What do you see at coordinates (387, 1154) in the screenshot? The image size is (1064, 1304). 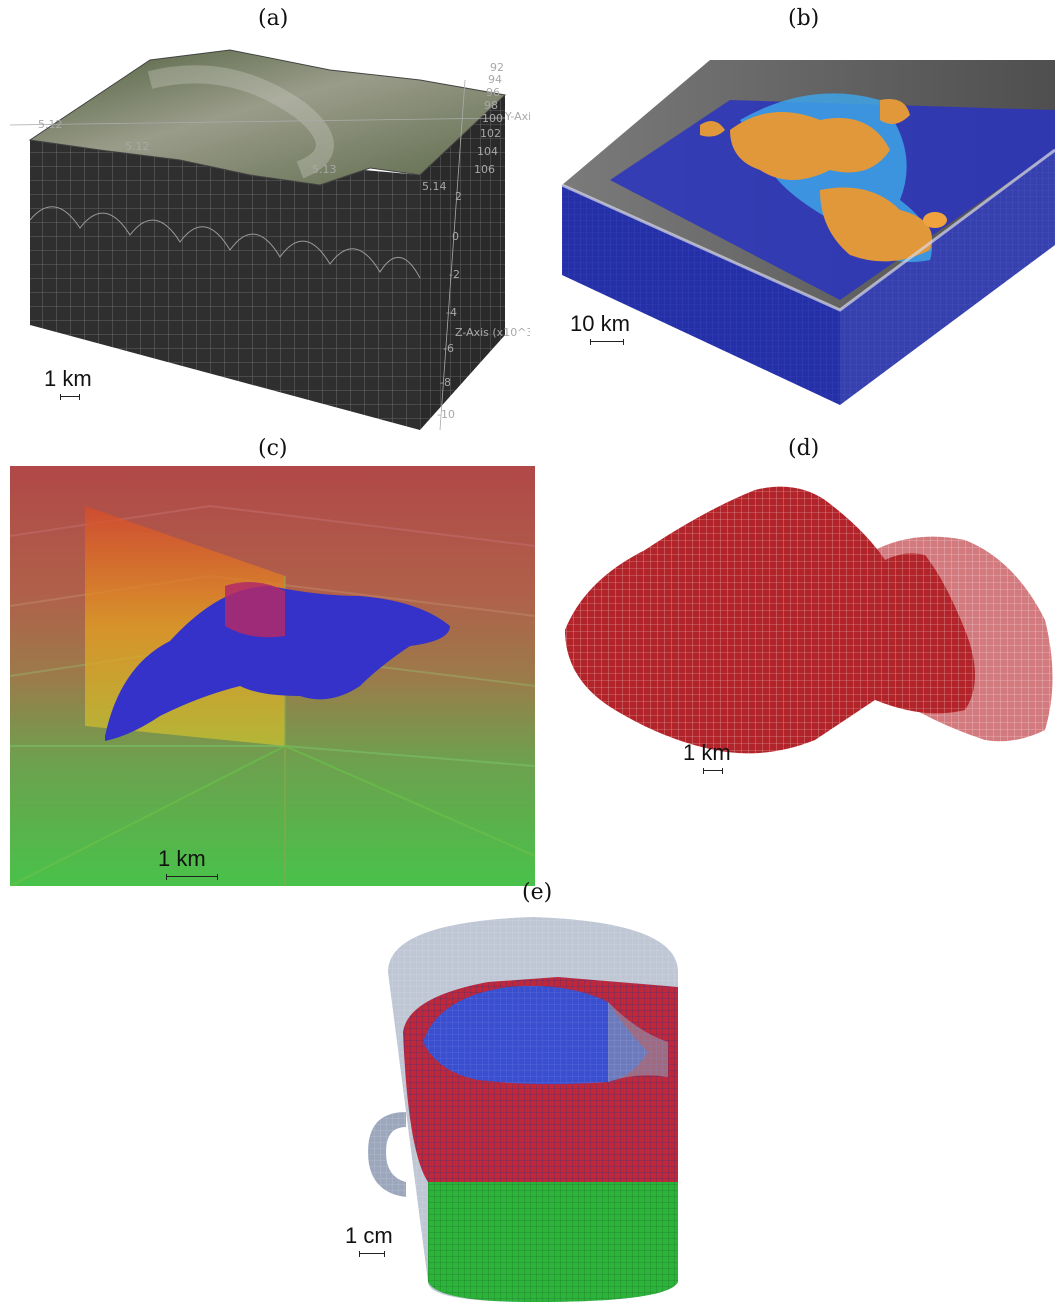 I see `mug-handle` at bounding box center [387, 1154].